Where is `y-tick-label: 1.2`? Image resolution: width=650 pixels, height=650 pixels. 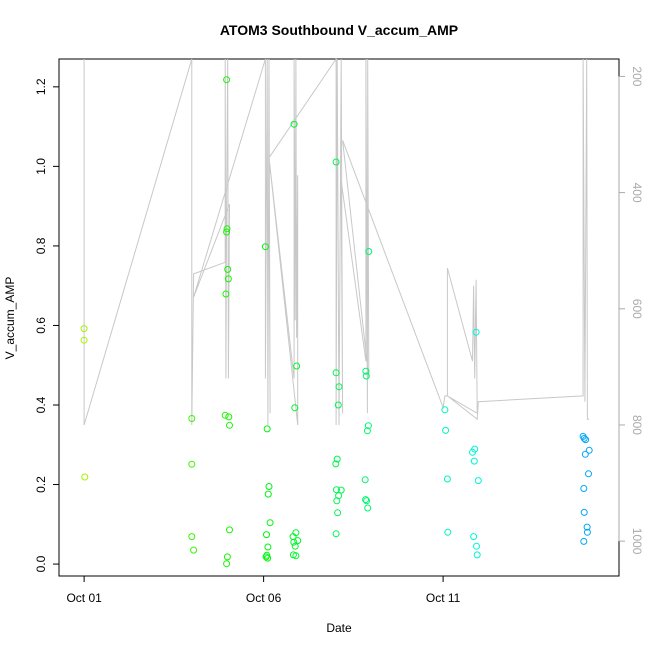 y-tick-label: 1.2 is located at coordinates (41, 86).